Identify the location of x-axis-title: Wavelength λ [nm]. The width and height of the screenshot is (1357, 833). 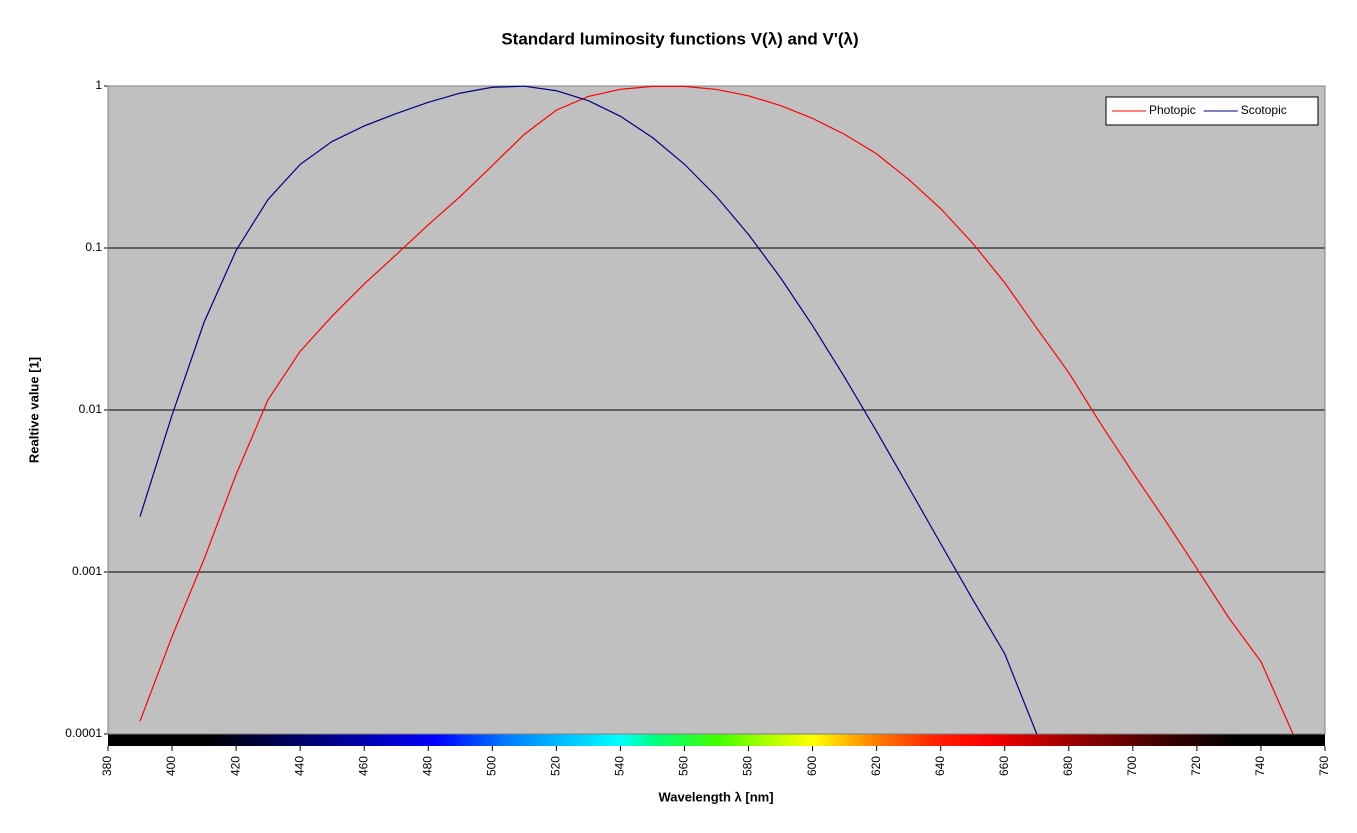
(715, 796).